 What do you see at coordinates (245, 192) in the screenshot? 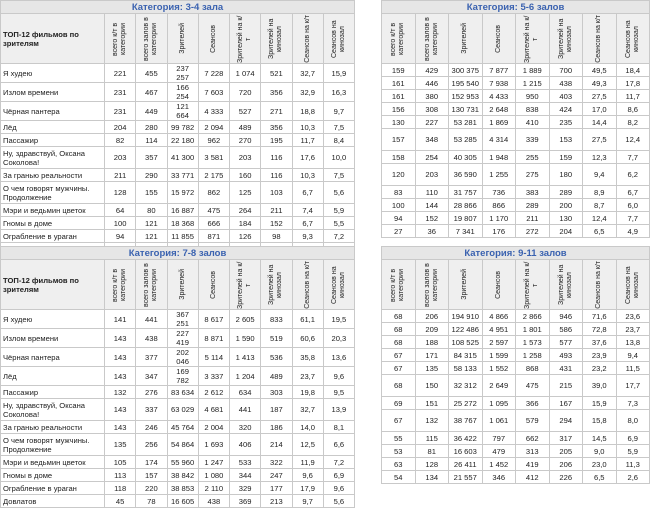
I see `cell: 125` at bounding box center [245, 192].